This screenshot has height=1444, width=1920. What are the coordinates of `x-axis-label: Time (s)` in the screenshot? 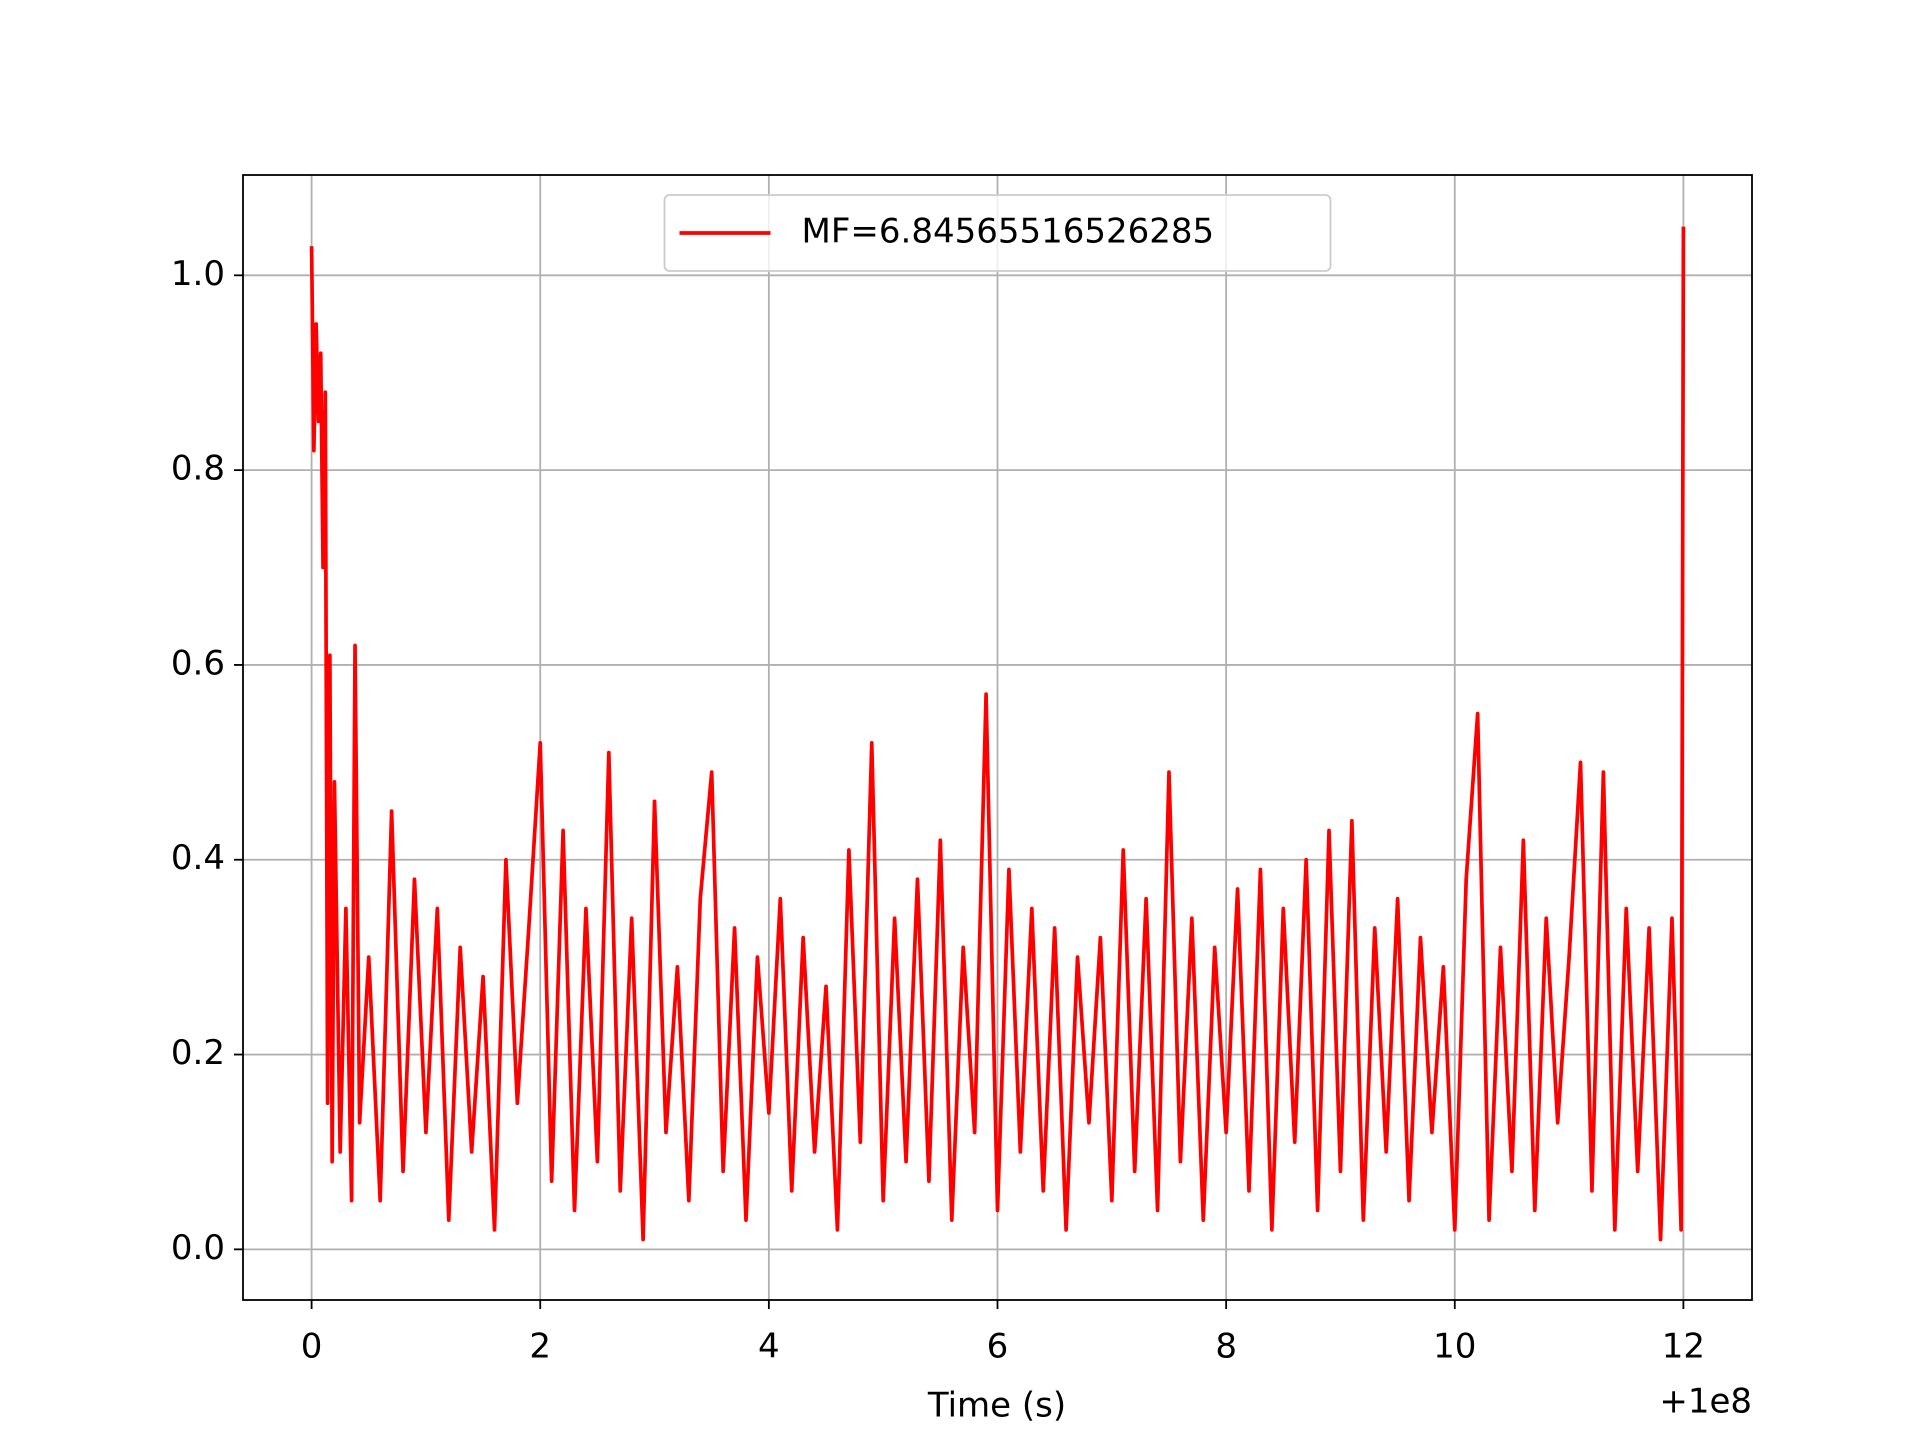 It's located at (996, 1406).